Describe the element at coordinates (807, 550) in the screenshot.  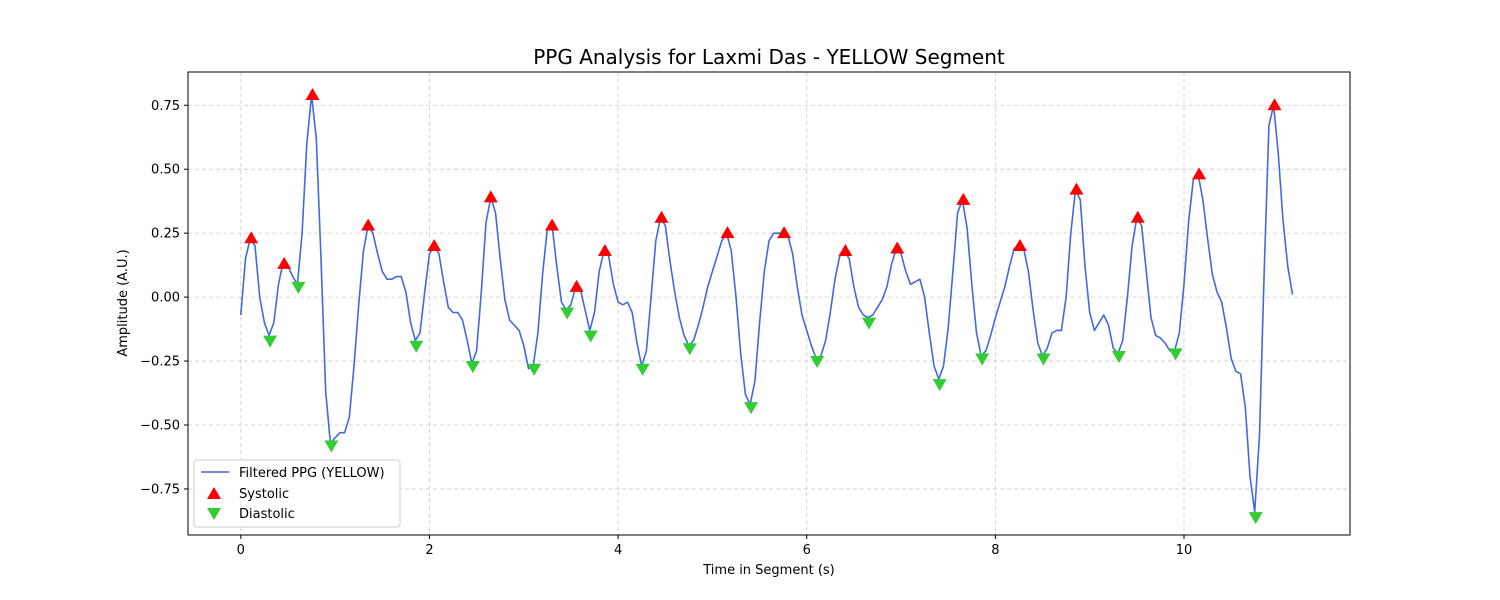
I see `x-tick-label: 6` at that location.